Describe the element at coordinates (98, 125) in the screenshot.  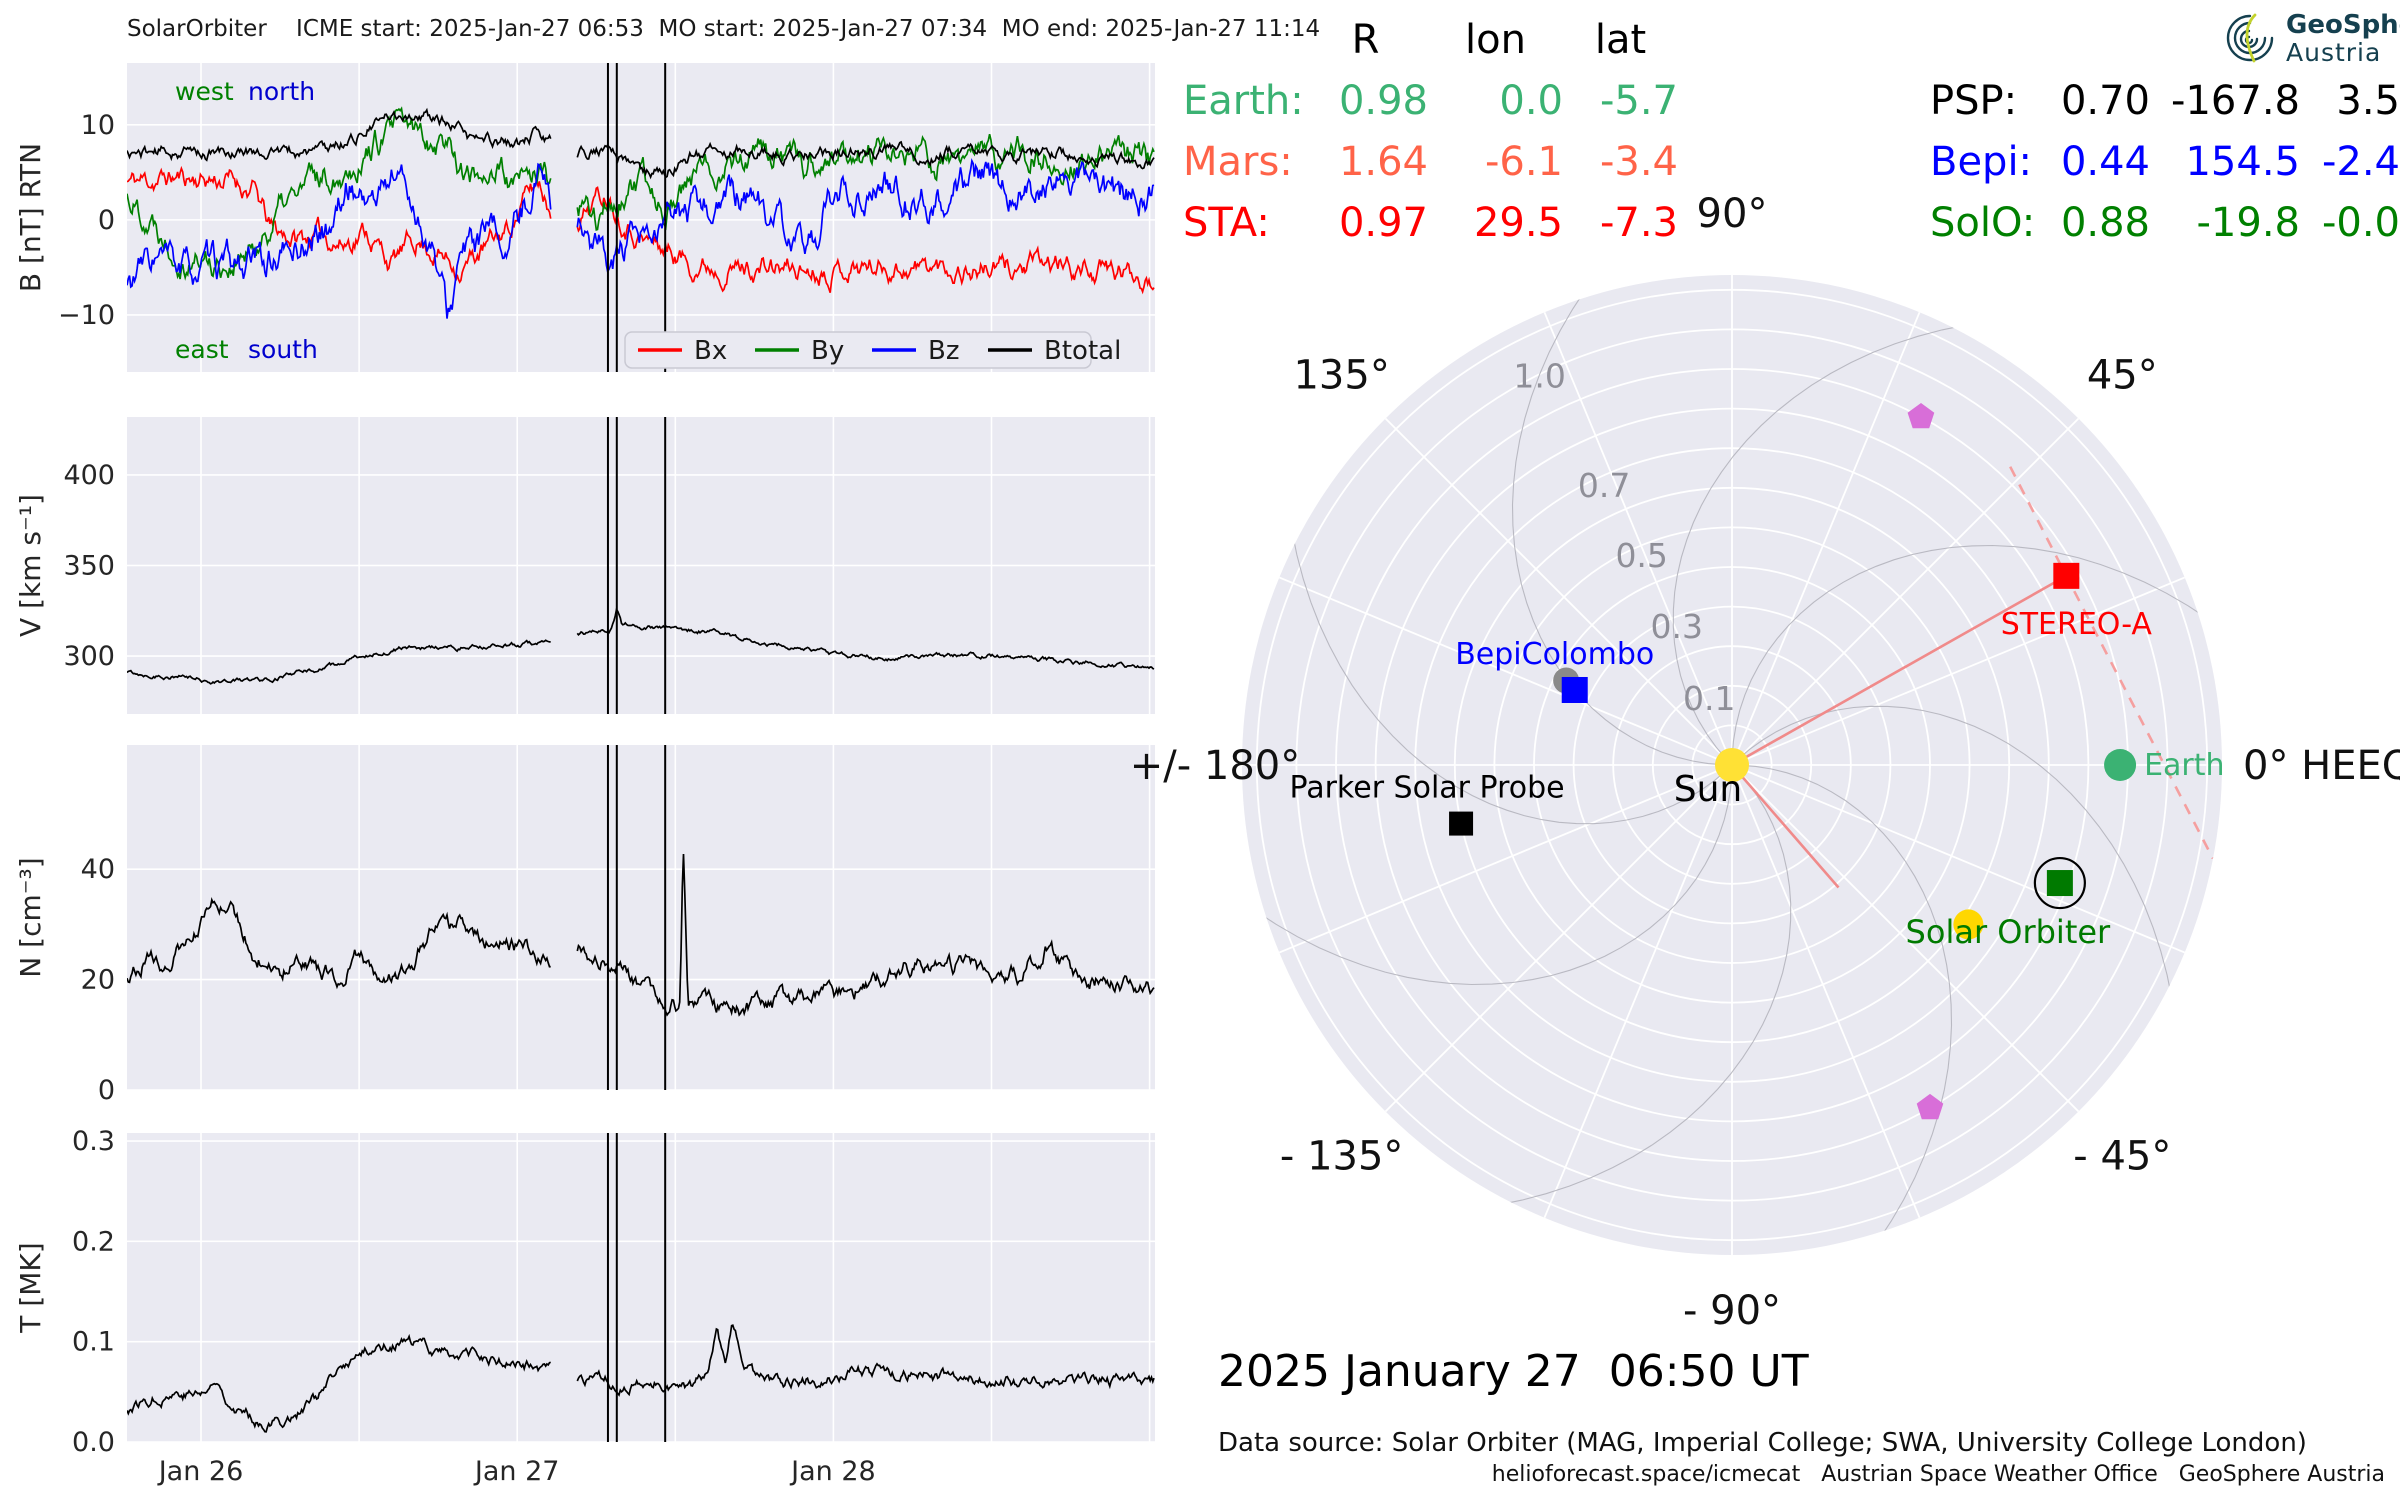
I see `y-tick-label: 10` at that location.